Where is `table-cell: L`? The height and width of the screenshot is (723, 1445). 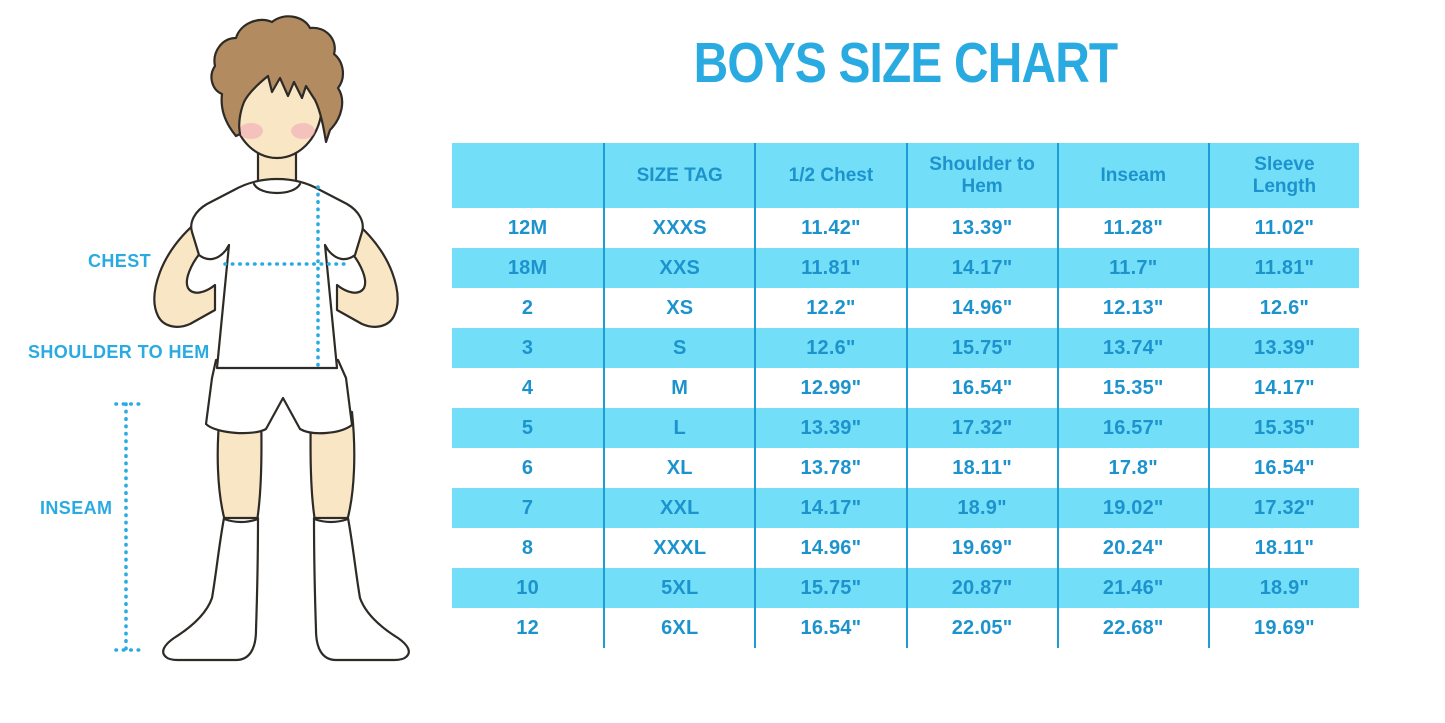
table-cell: L is located at coordinates (678, 428).